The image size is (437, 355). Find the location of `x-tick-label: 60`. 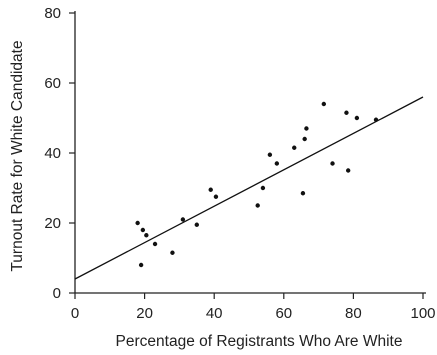

x-tick-label: 60 is located at coordinates (283, 313).